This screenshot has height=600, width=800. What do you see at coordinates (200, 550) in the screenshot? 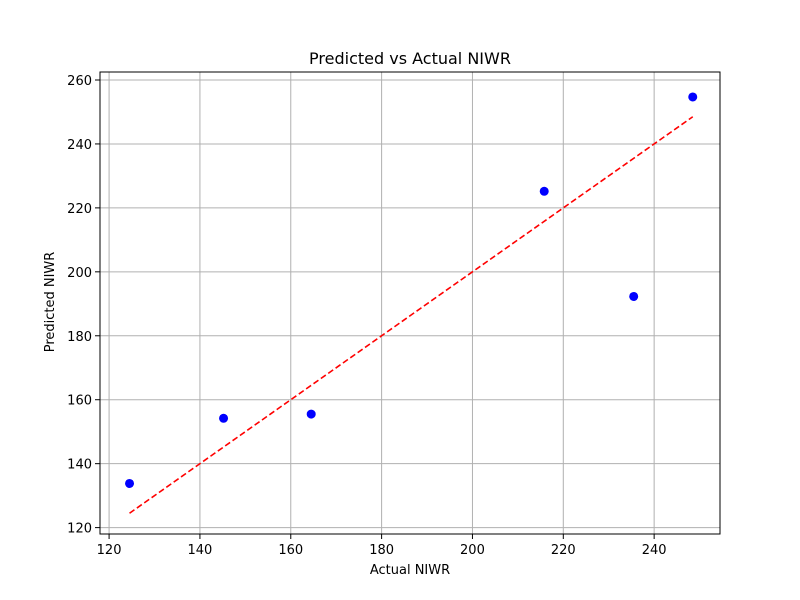
I see `x-tick-label: 140` at bounding box center [200, 550].